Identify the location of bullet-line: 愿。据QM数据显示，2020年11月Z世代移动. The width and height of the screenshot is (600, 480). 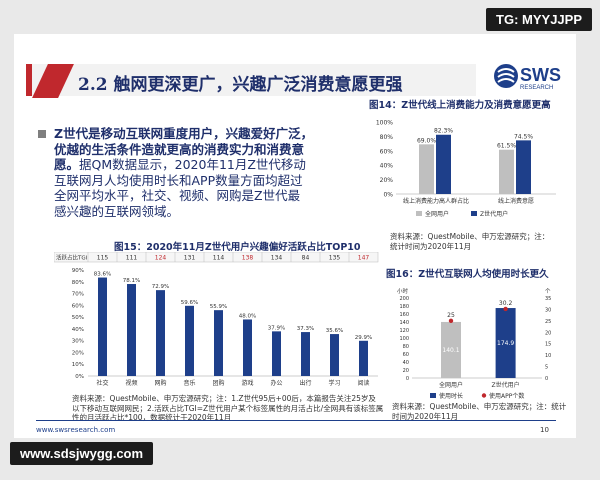
(180, 164).